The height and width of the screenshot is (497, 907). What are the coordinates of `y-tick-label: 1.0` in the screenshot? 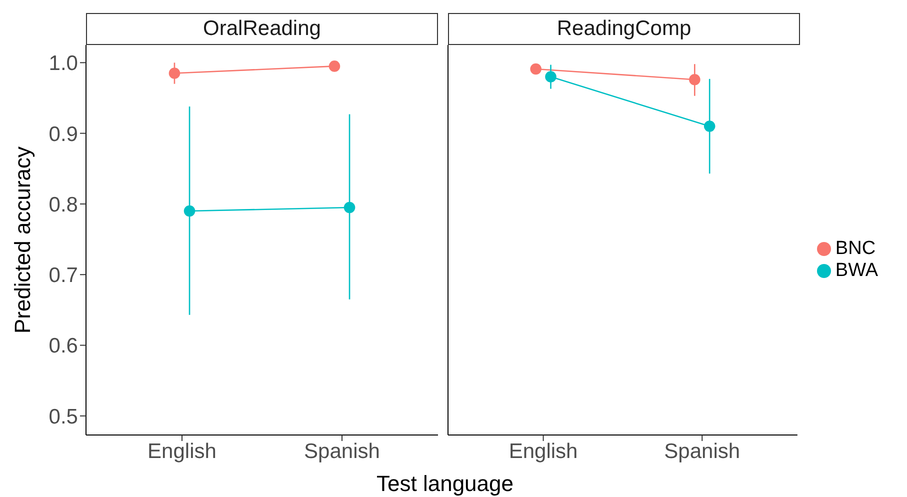 It's located at (63, 64).